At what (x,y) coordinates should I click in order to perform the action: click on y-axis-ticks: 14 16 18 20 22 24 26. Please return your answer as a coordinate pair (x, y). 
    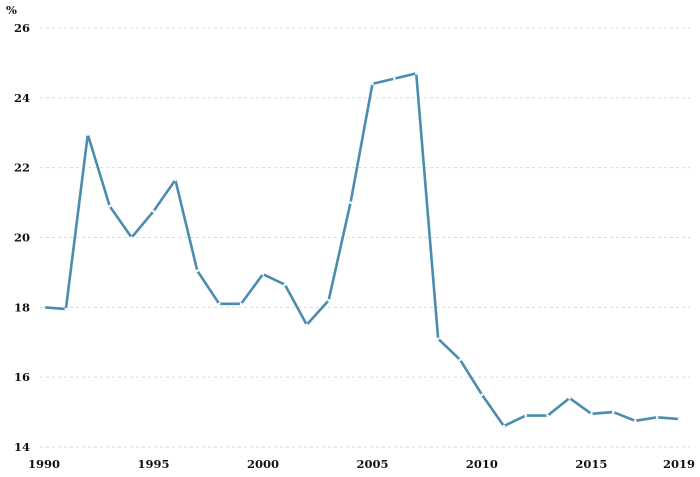
    Looking at the image, I should click on (22, 237).